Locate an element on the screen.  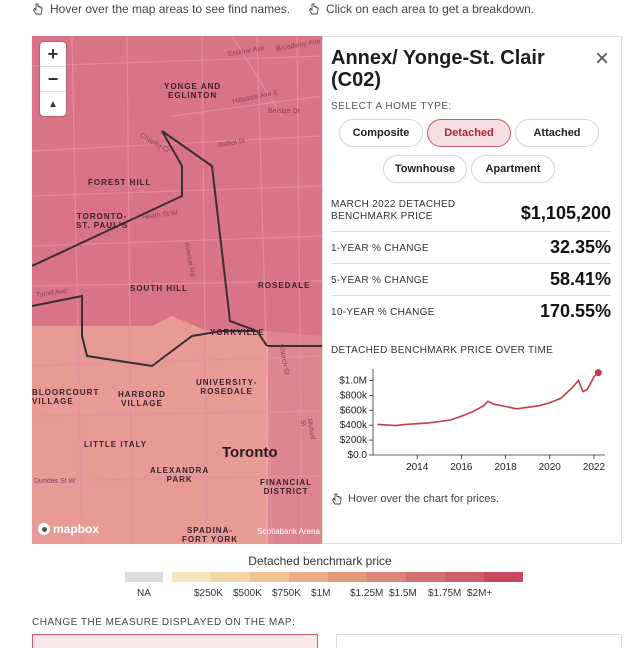
stat-label: 10-YEAR % CHANGE is located at coordinates (383, 312).